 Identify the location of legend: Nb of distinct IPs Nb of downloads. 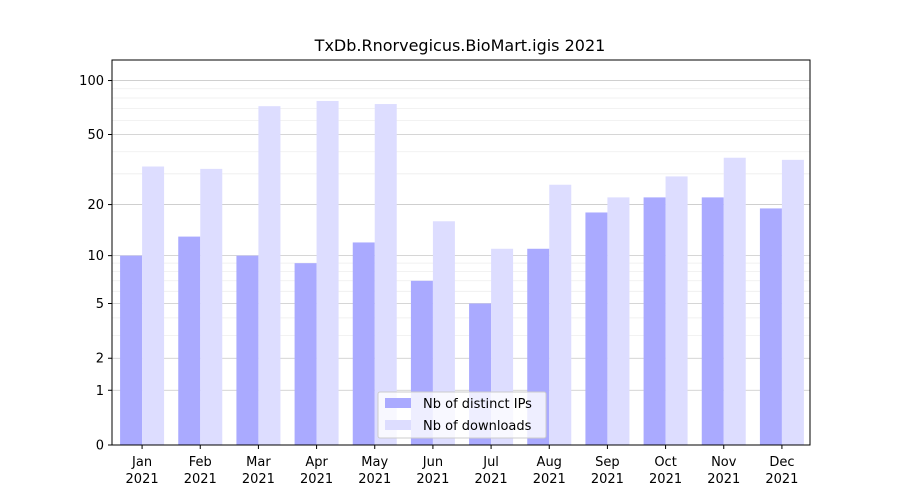
(462, 415).